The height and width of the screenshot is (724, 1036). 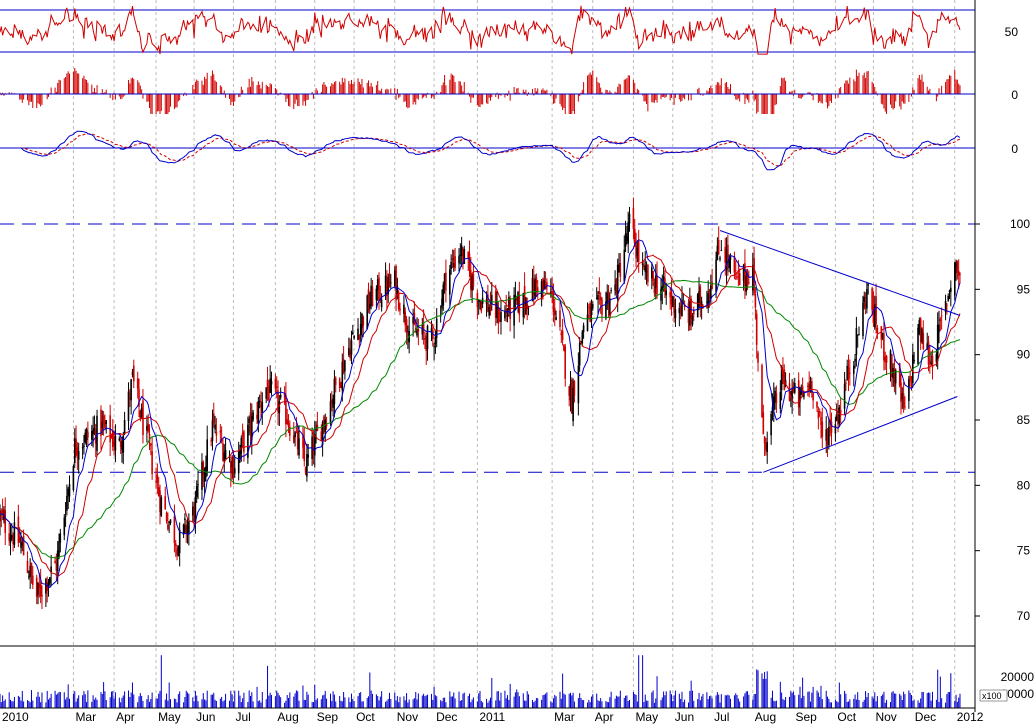 I want to click on x-tick-label: Jul, so click(x=242, y=717).